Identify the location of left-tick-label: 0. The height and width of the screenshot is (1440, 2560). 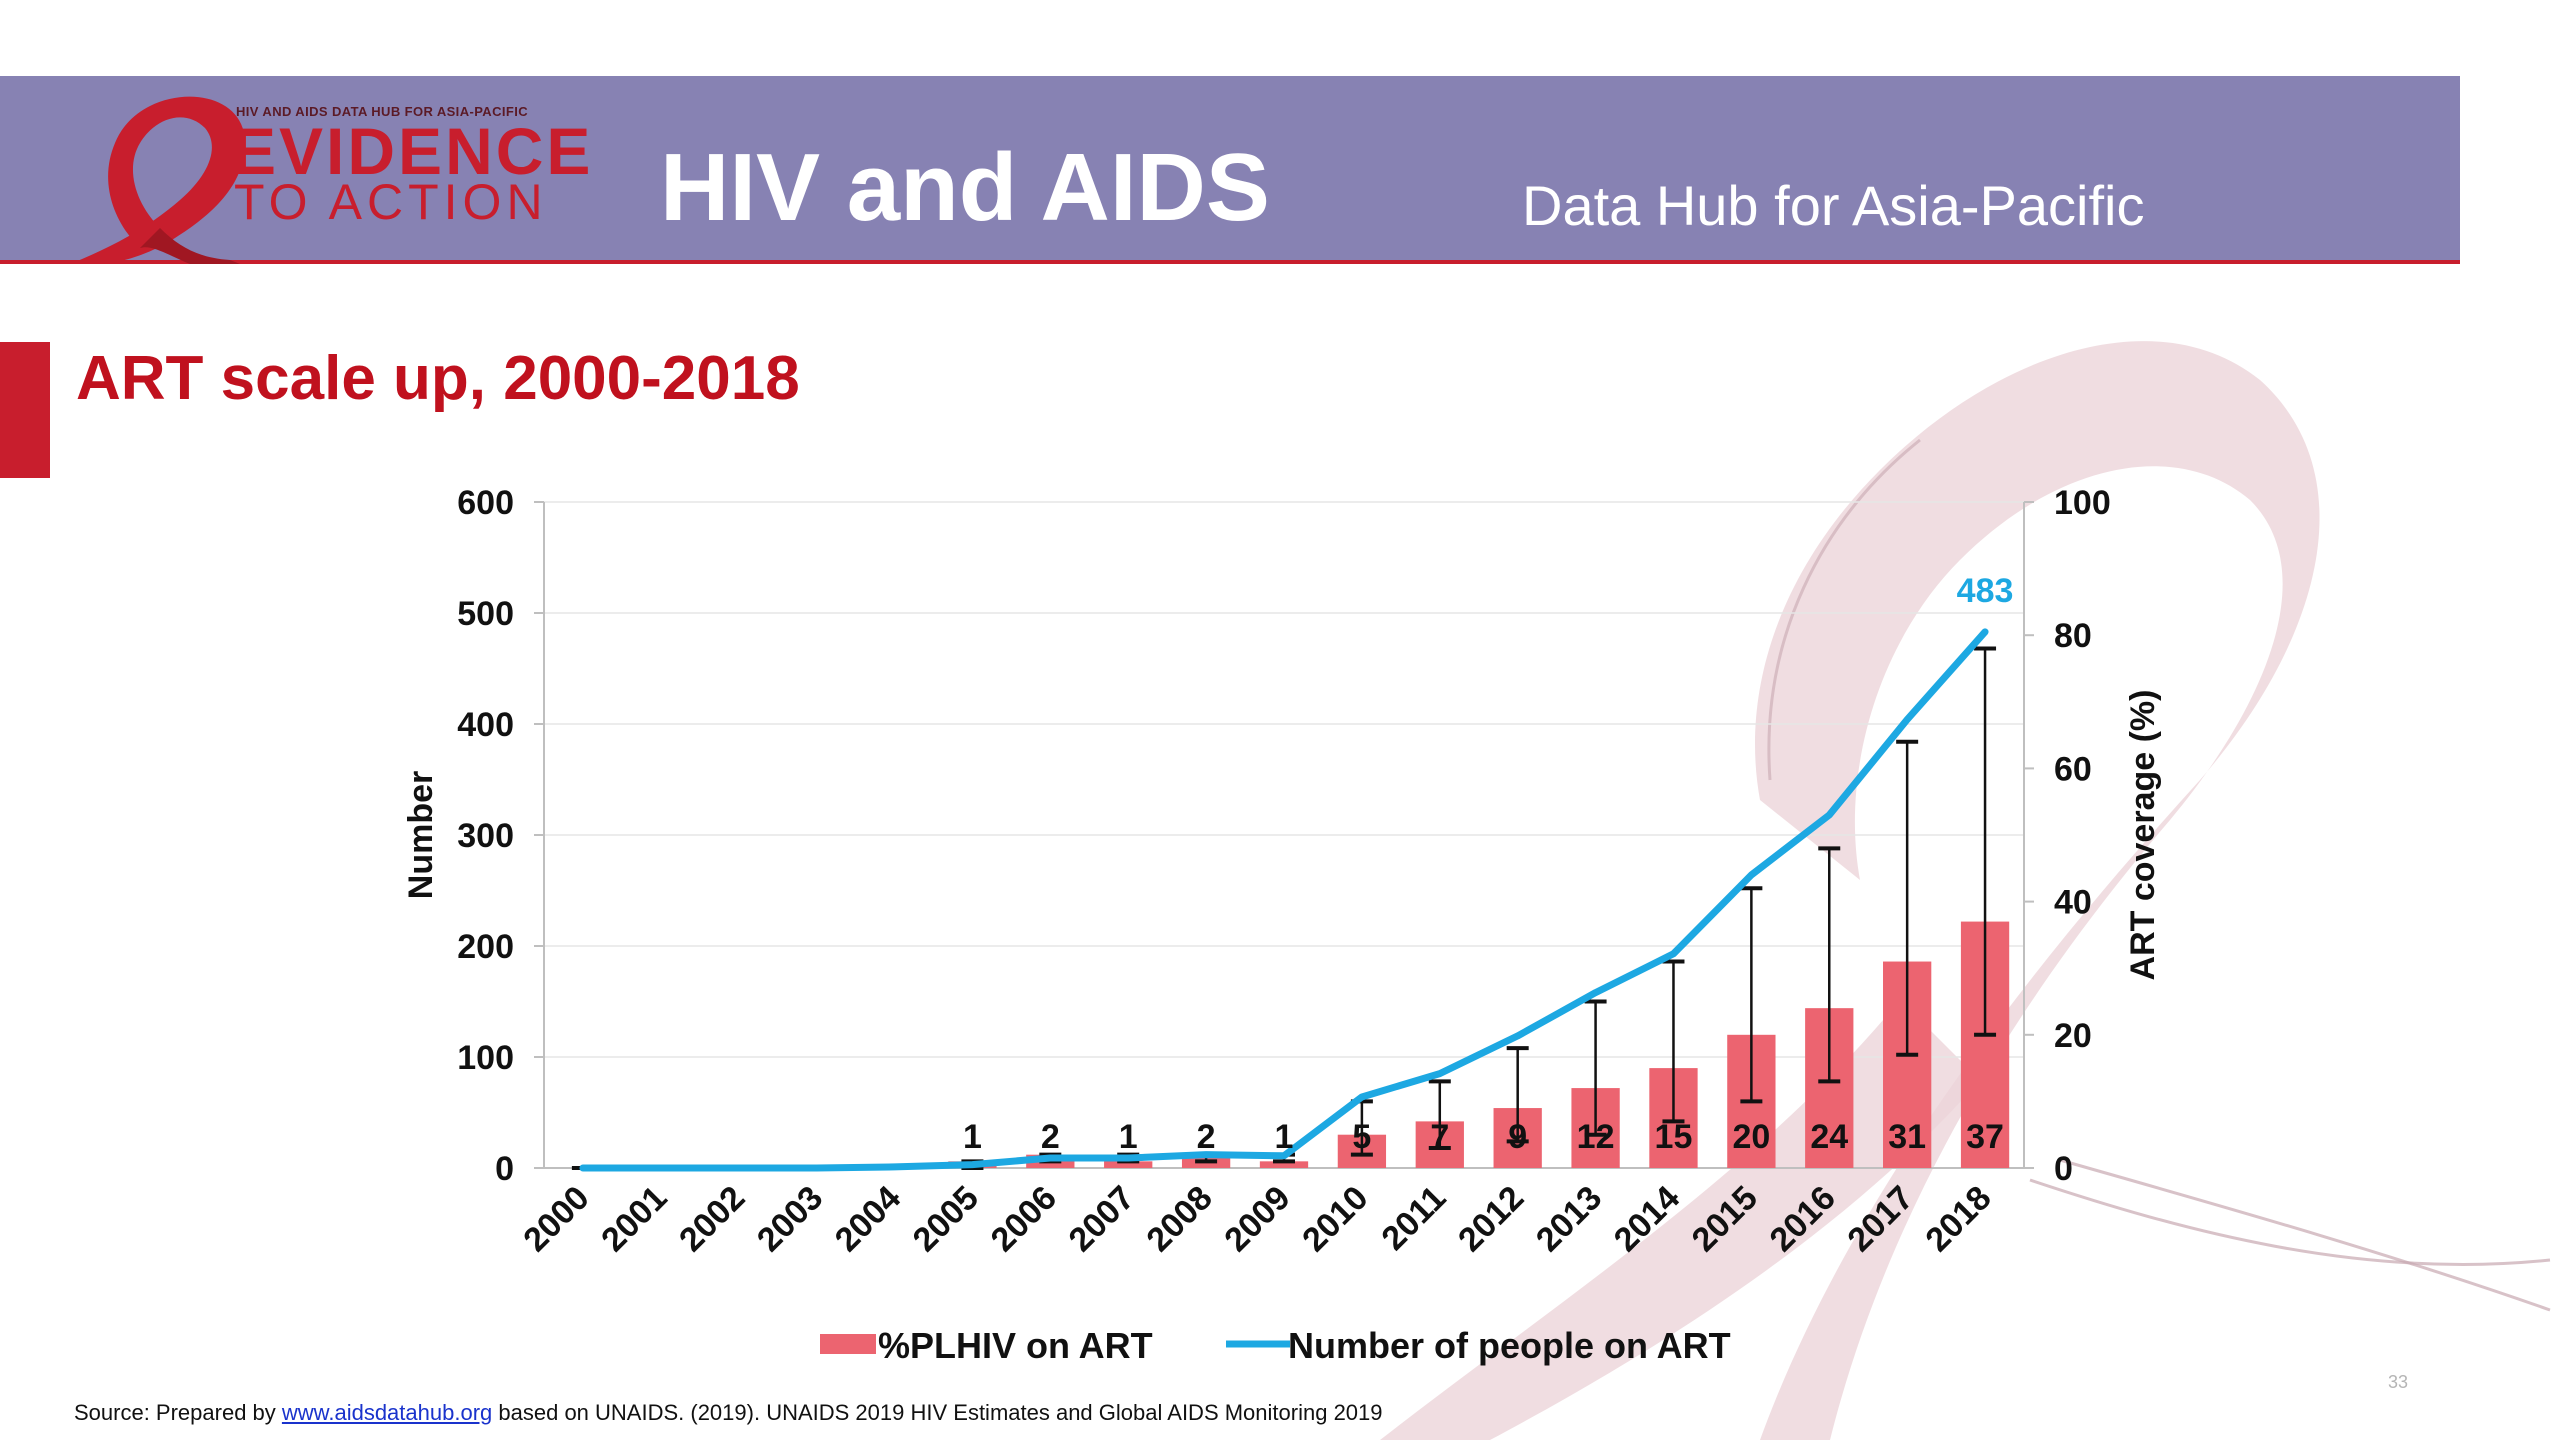
(504, 1169).